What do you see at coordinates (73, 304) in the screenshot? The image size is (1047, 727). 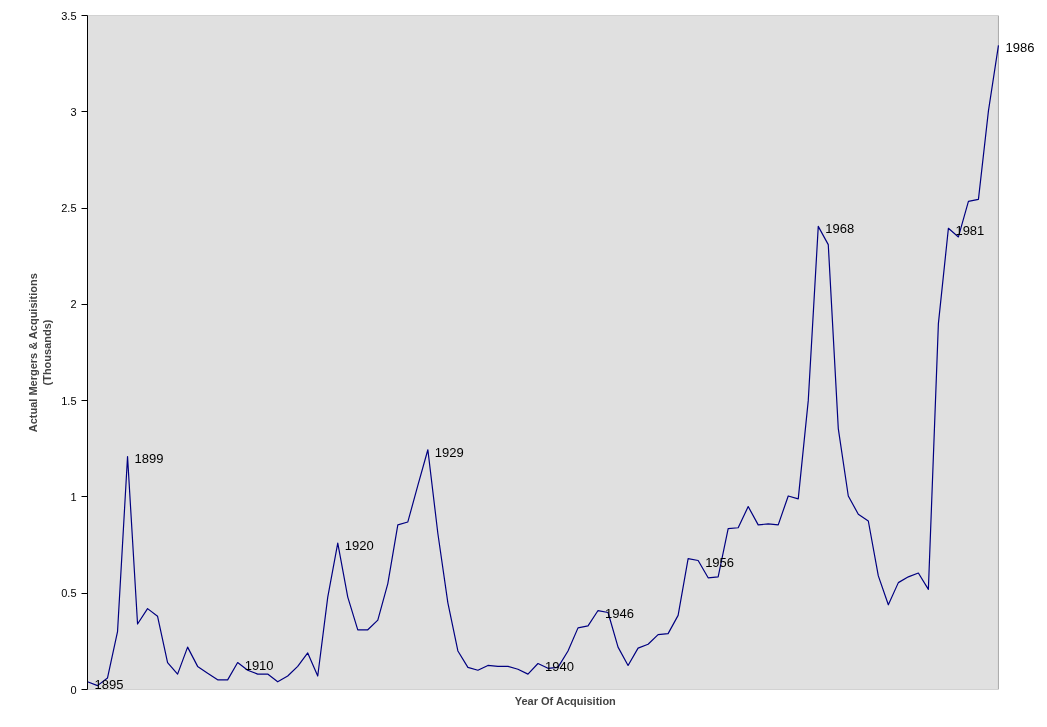 I see `y-tick-label: 2` at bounding box center [73, 304].